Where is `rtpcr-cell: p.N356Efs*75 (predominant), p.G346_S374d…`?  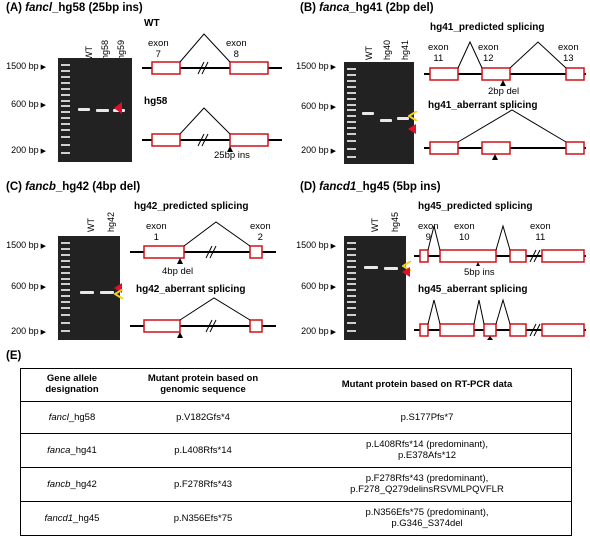 rtpcr-cell: p.N356Efs*75 (predominant), p.G346_S374d… is located at coordinates (427, 518).